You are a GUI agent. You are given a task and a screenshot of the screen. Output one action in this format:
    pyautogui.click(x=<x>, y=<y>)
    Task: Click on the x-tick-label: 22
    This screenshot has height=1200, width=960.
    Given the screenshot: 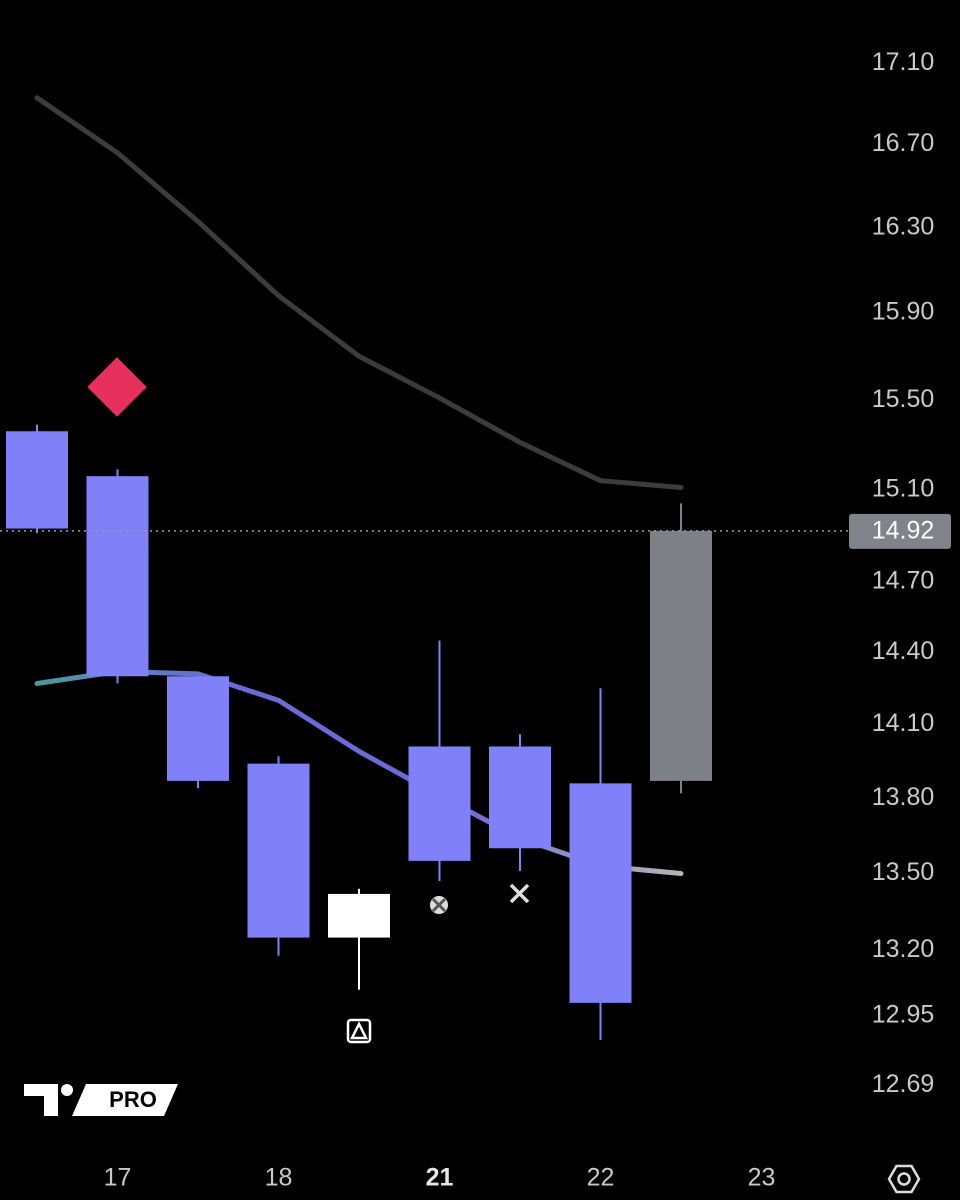 What is the action you would take?
    pyautogui.click(x=601, y=1178)
    